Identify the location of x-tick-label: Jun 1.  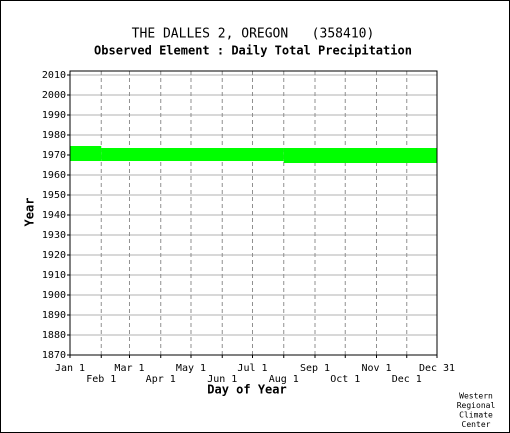
(222, 379).